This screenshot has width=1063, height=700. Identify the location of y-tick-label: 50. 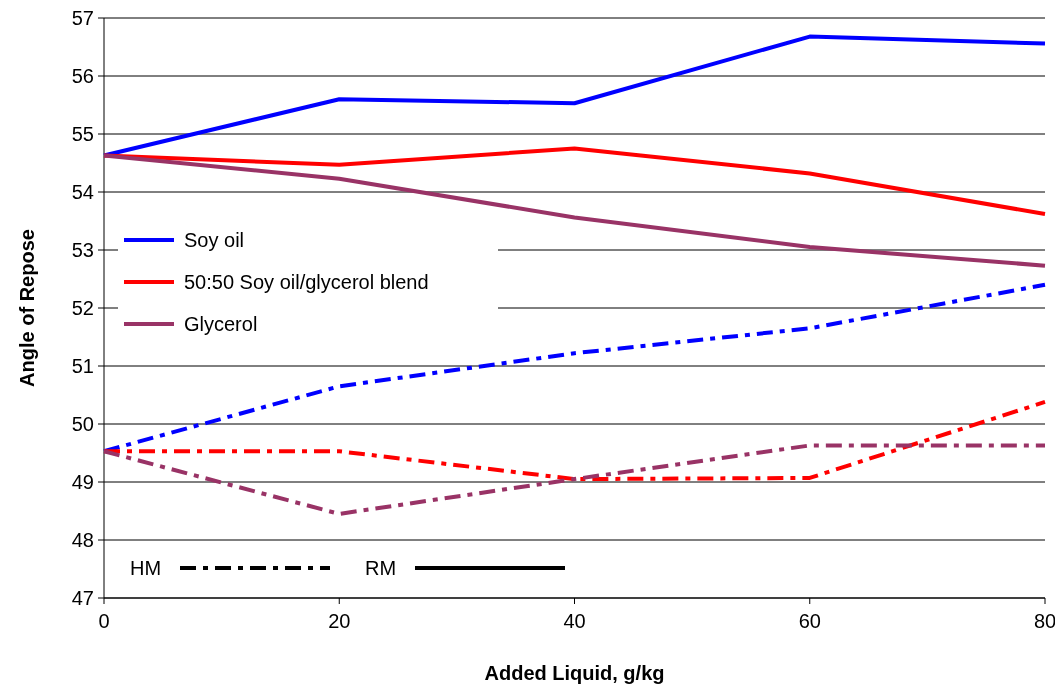
(82, 424).